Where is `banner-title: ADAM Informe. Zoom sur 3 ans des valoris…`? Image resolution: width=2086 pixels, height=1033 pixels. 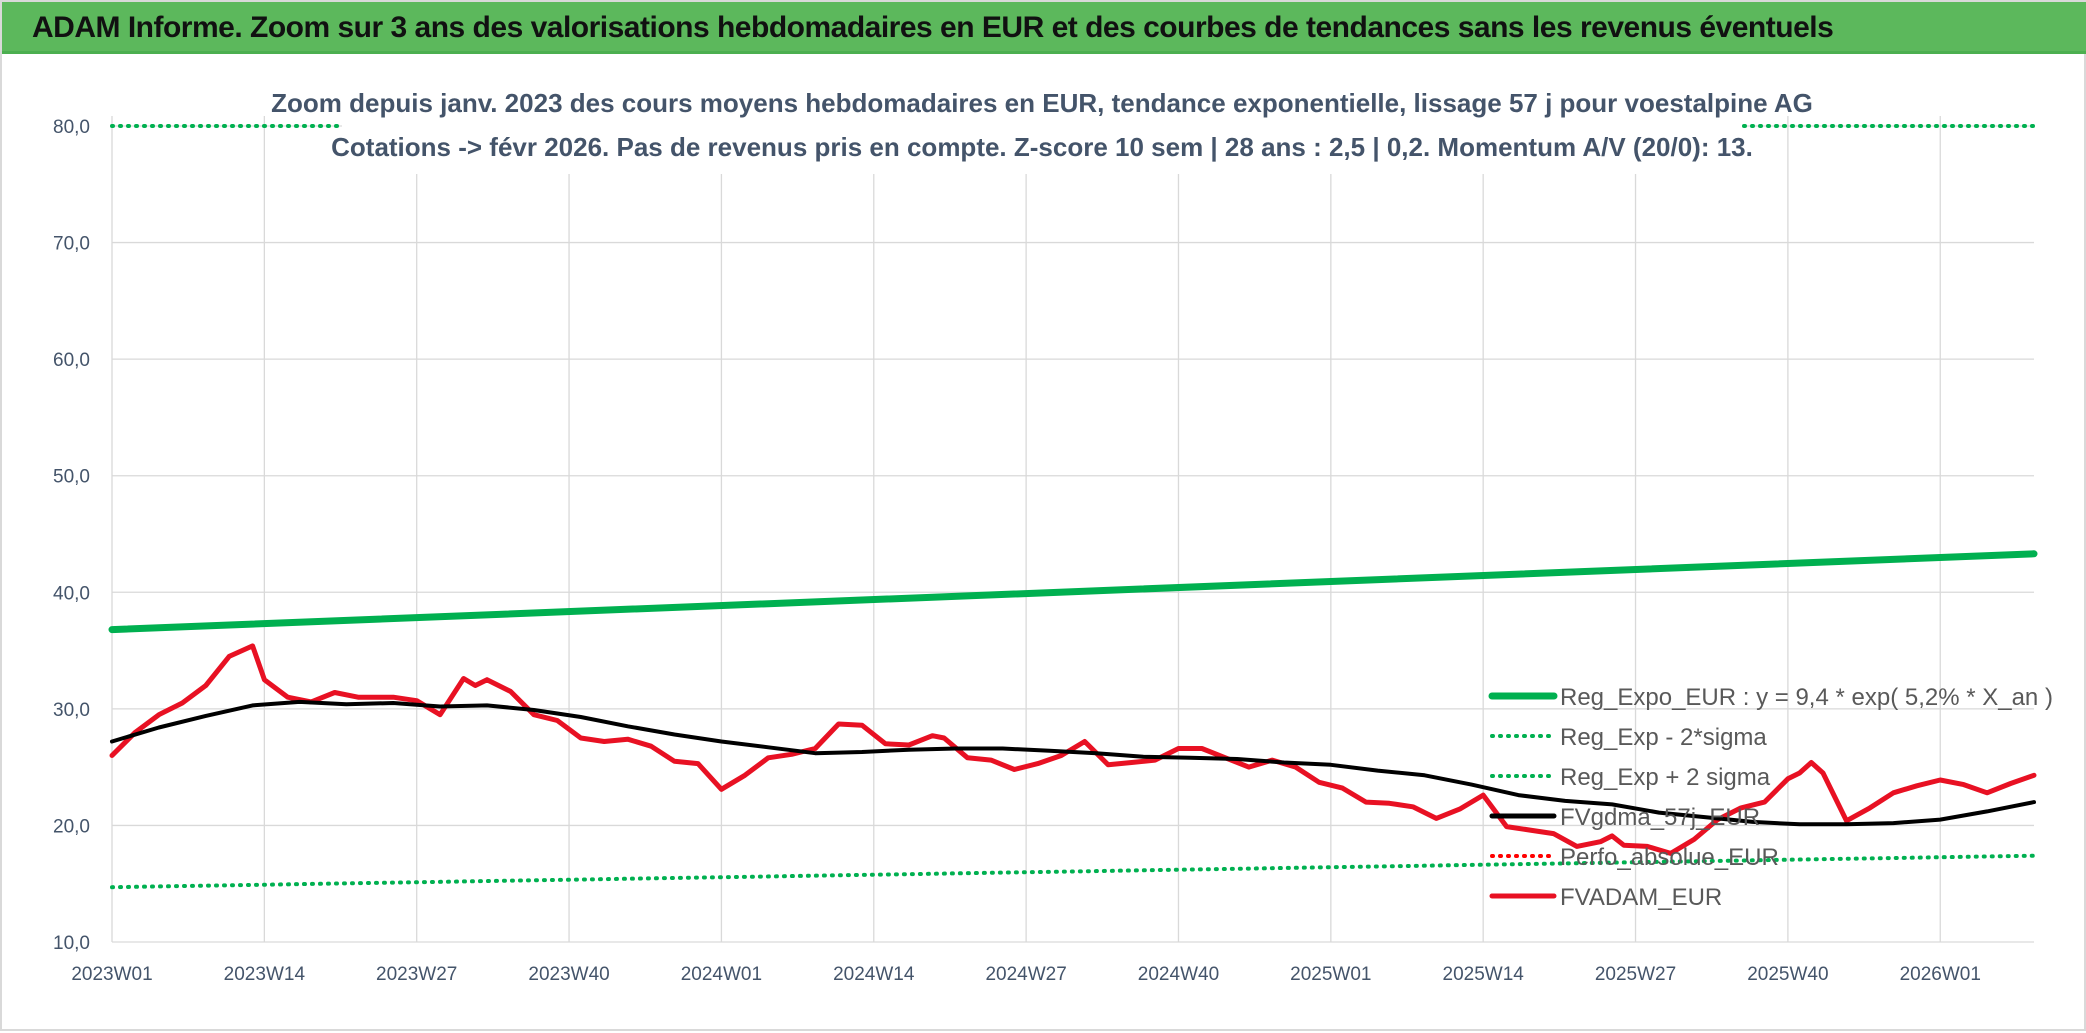
banner-title: ADAM Informe. Zoom sur 3 ans des valoris… is located at coordinates (933, 27).